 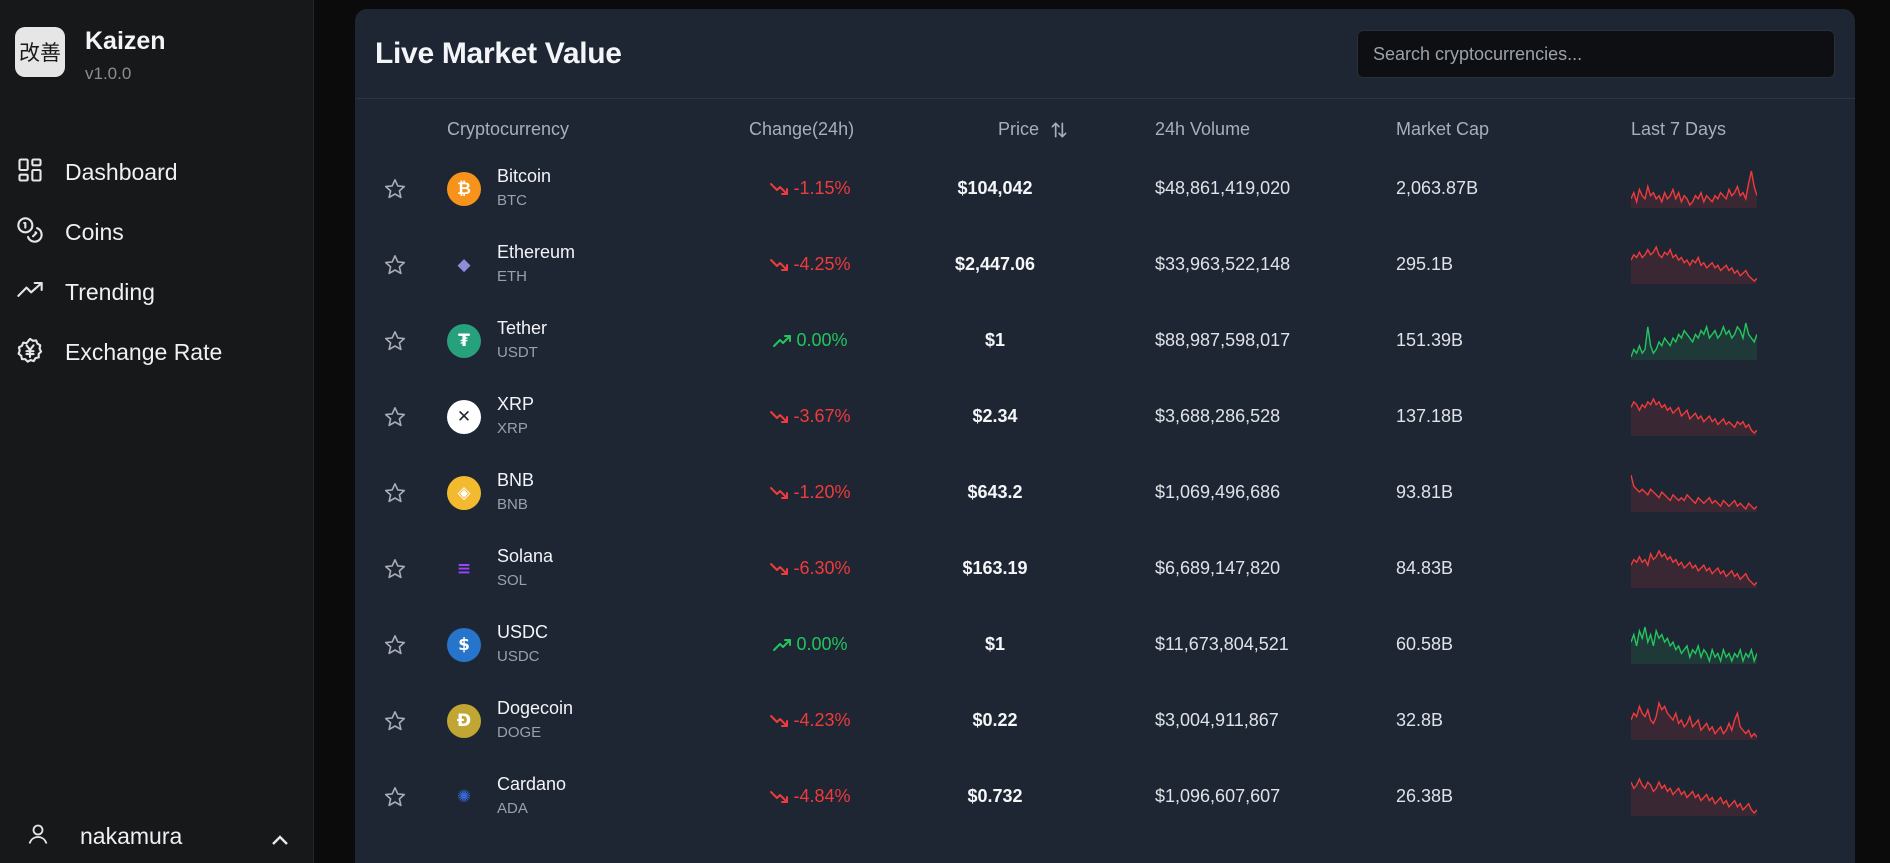 What do you see at coordinates (508, 129) in the screenshot?
I see `column-header-cryptocurrency: Cryptocurrency` at bounding box center [508, 129].